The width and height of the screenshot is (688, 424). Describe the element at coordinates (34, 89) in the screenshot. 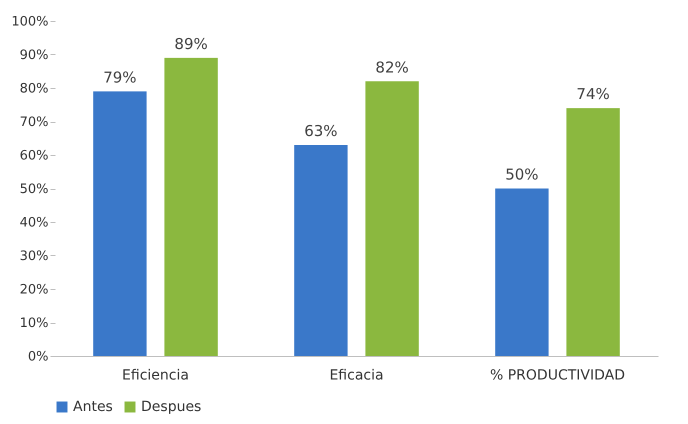

I see `y-tick-label: 80%` at that location.